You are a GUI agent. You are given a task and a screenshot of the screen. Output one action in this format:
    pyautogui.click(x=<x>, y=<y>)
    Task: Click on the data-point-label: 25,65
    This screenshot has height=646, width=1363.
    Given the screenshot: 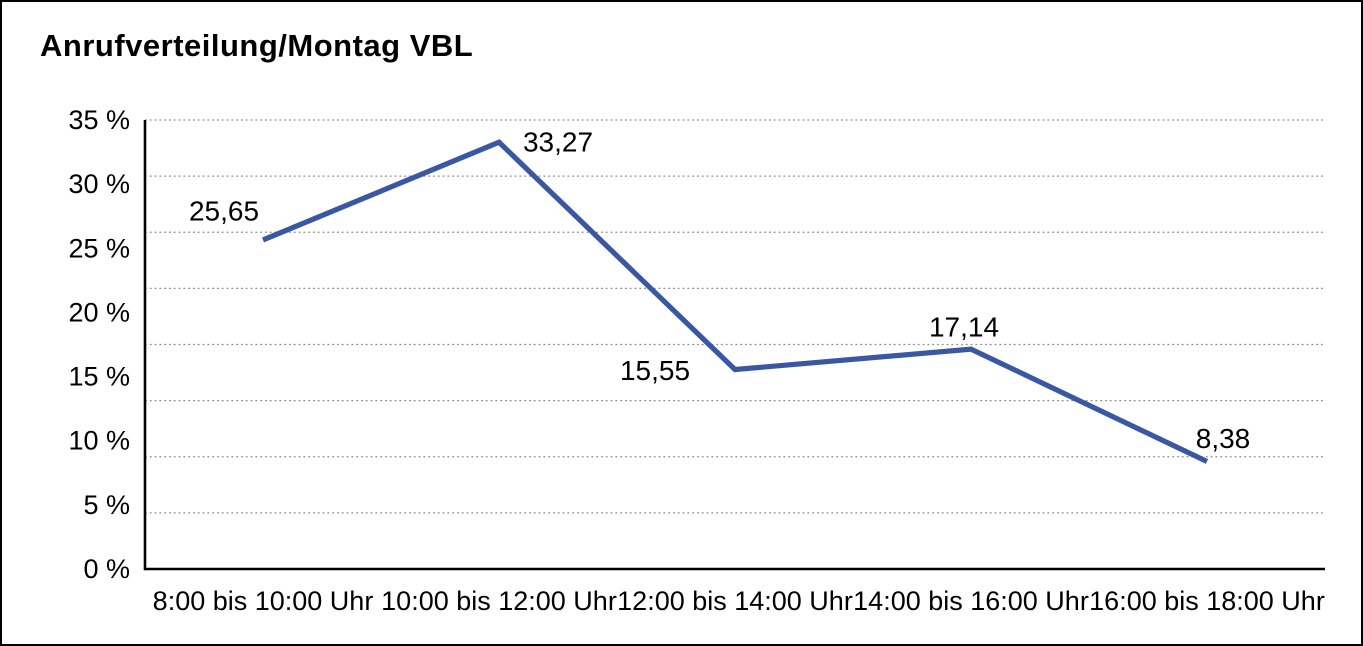 What is the action you would take?
    pyautogui.click(x=224, y=210)
    